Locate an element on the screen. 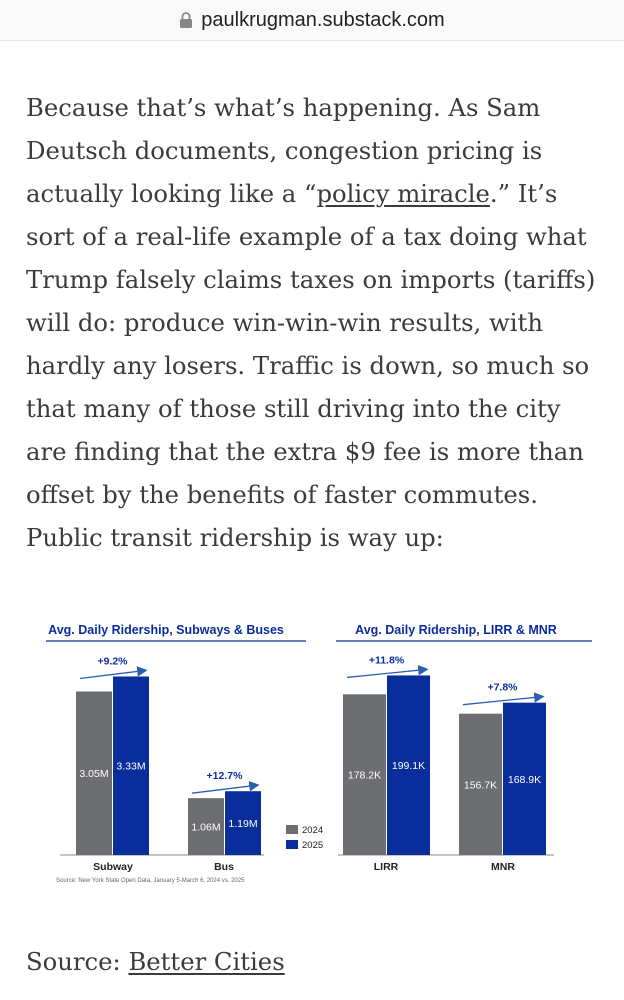 Image resolution: width=624 pixels, height=1000 pixels. change-label: +12.7% is located at coordinates (225, 776).